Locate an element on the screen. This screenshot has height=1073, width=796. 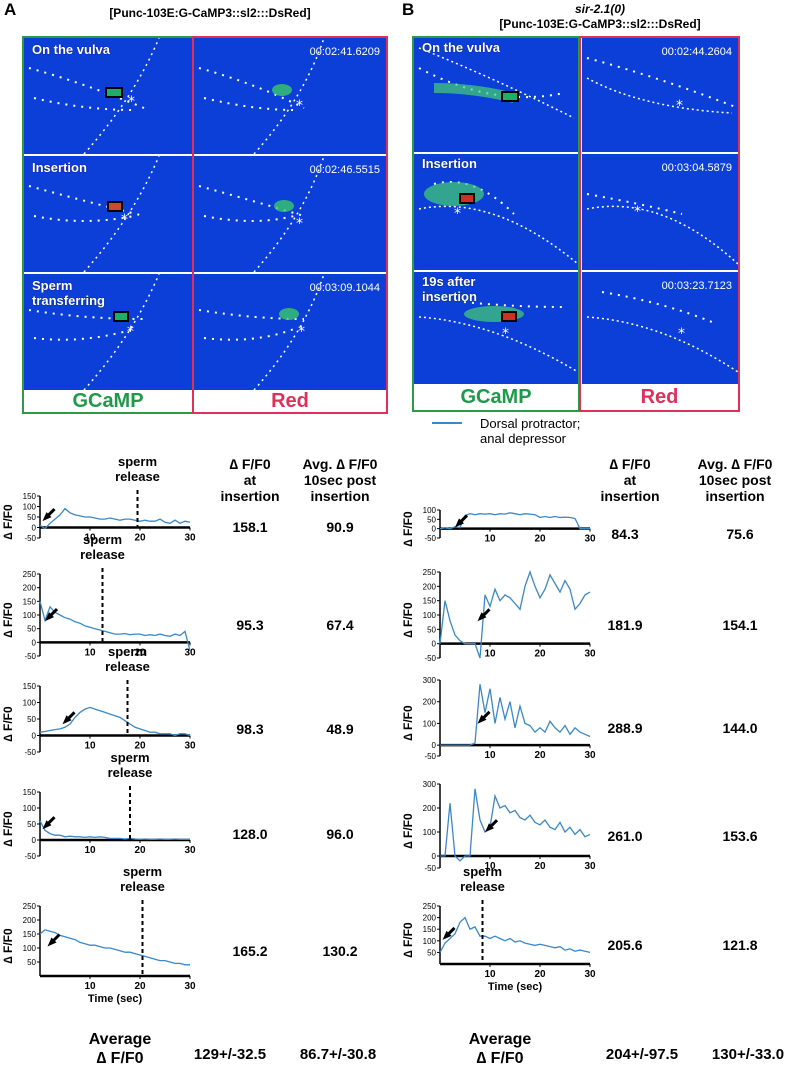
image-a2-label: Insertion is located at coordinates (59, 167).